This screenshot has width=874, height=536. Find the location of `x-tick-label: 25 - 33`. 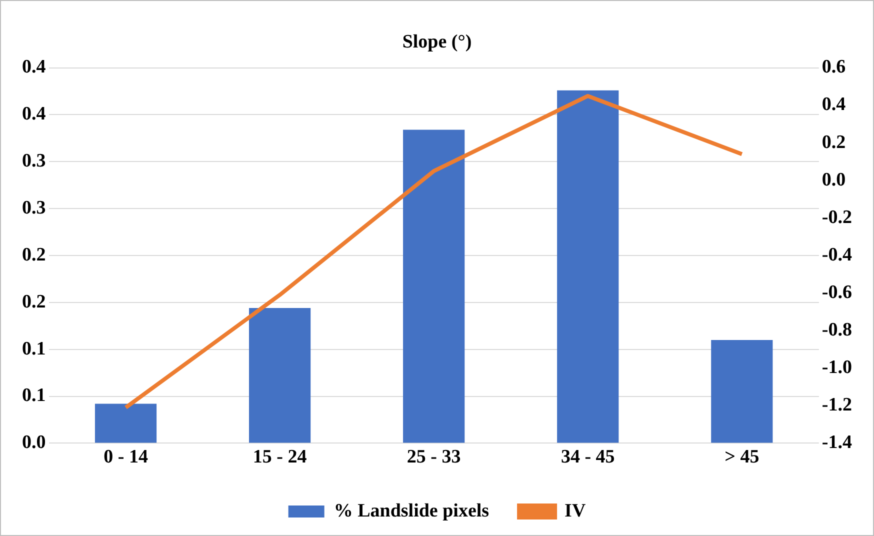

x-tick-label: 25 - 33 is located at coordinates (433, 457).